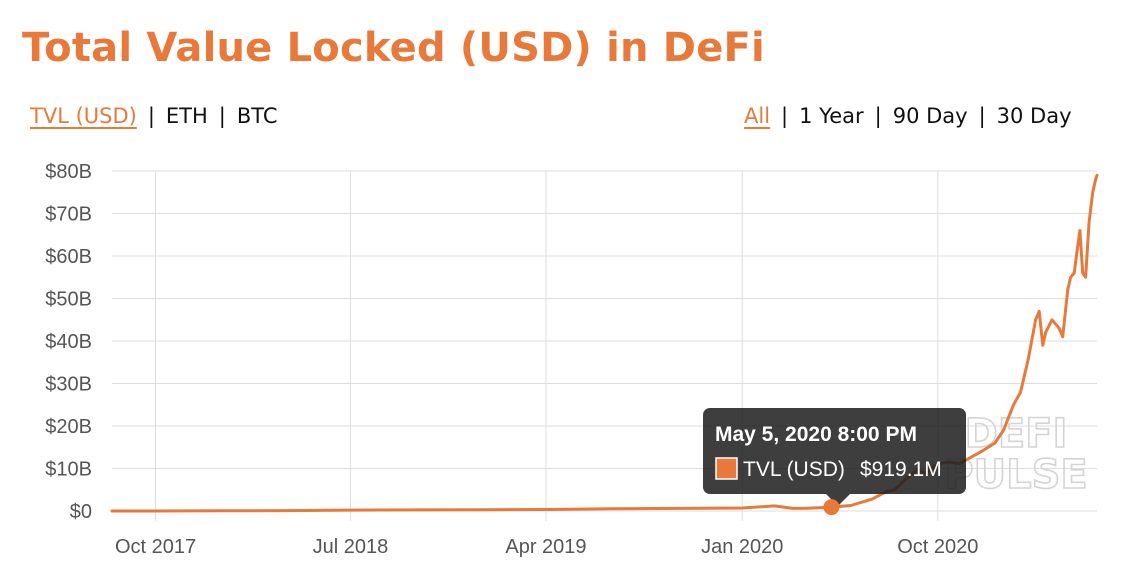 This screenshot has height=574, width=1136. I want to click on y-tick-label: $40B, so click(68, 342).